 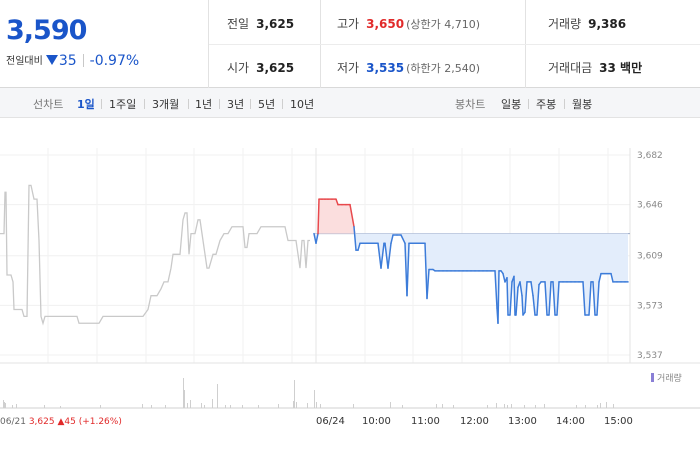 I want to click on tab-10year: 10년, so click(x=302, y=104).